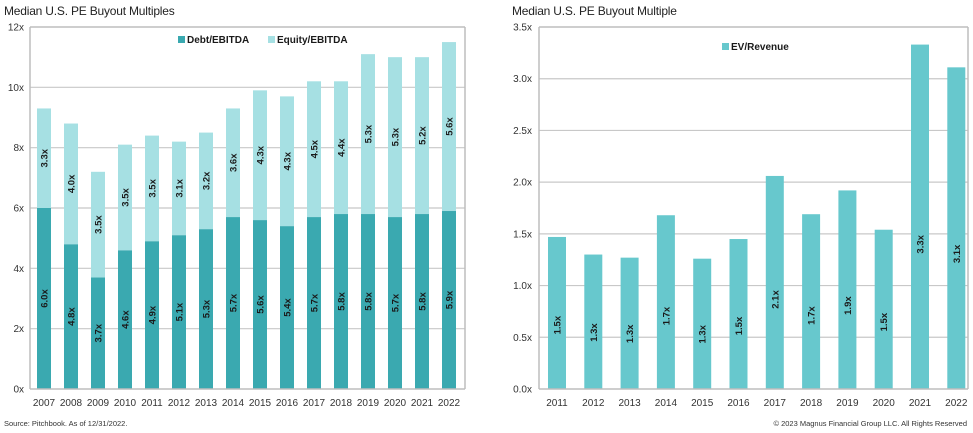 The height and width of the screenshot is (433, 973). I want to click on x-tick-label: 2015, so click(702, 403).